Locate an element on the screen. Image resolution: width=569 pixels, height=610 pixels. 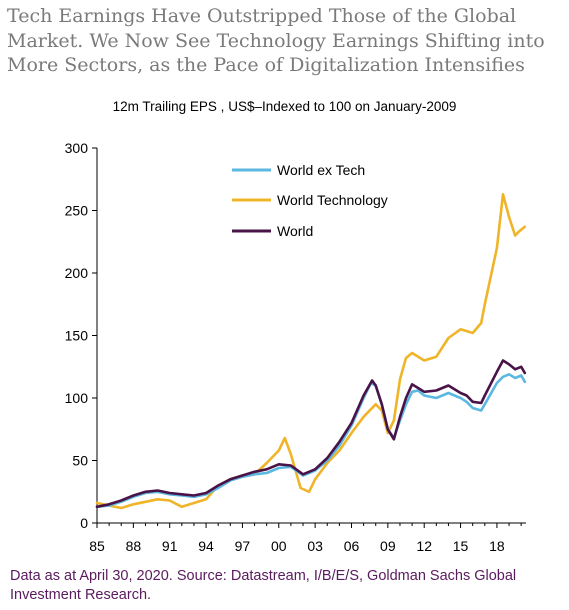
x-tick-label: 91 is located at coordinates (170, 546).